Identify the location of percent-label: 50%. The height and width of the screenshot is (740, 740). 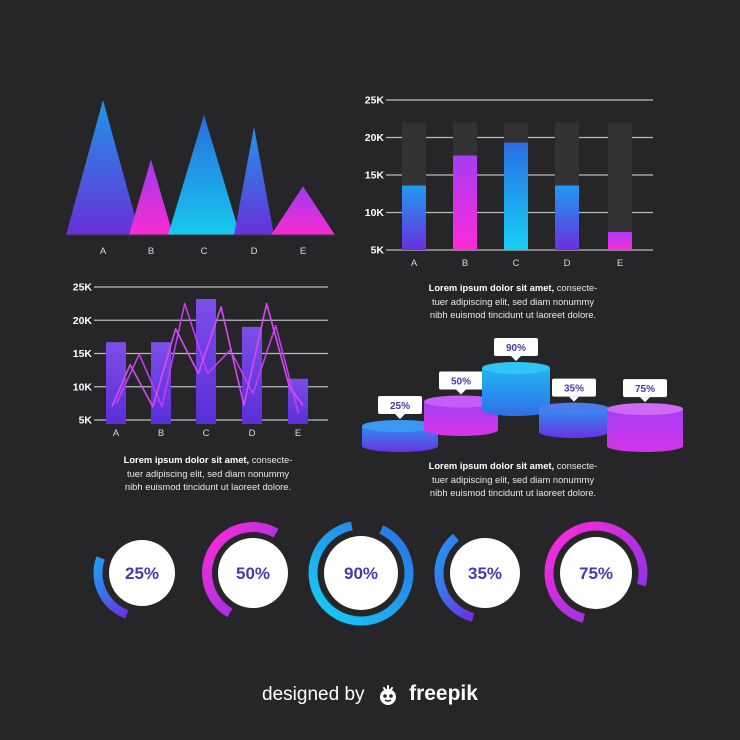
(461, 382).